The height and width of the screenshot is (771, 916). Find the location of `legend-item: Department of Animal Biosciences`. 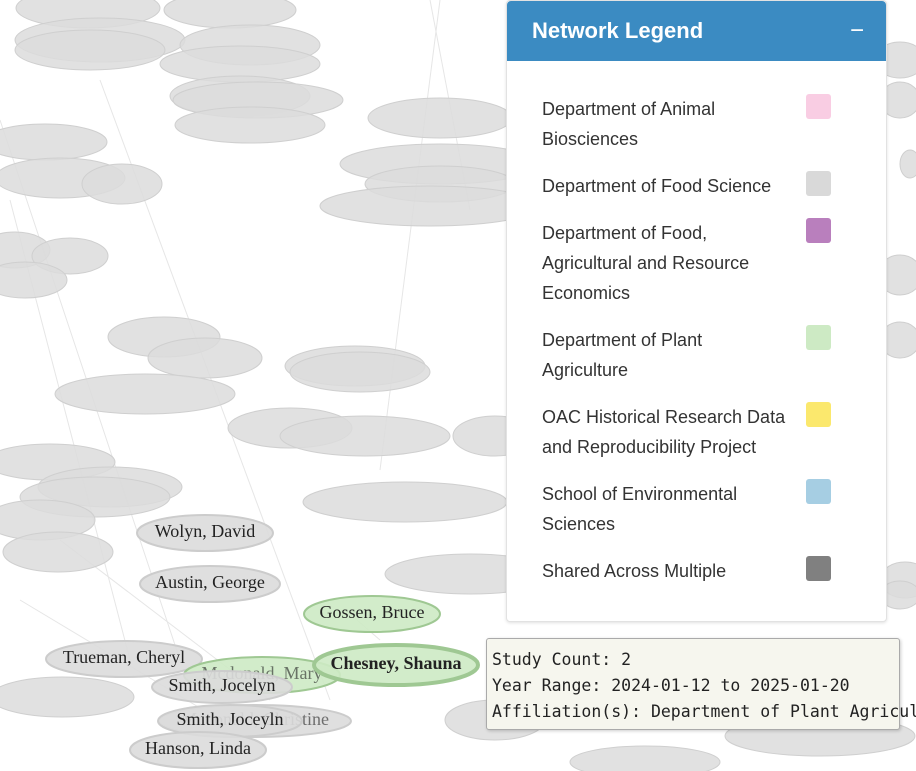

legend-item: Department of Animal Biosciences is located at coordinates (692, 124).